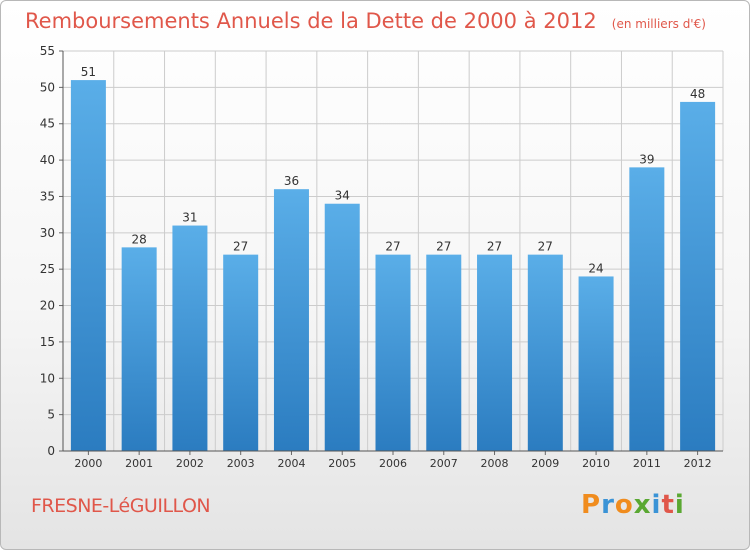 The width and height of the screenshot is (750, 550). Describe the element at coordinates (47, 51) in the screenshot. I see `y-tick-label: 55` at that location.